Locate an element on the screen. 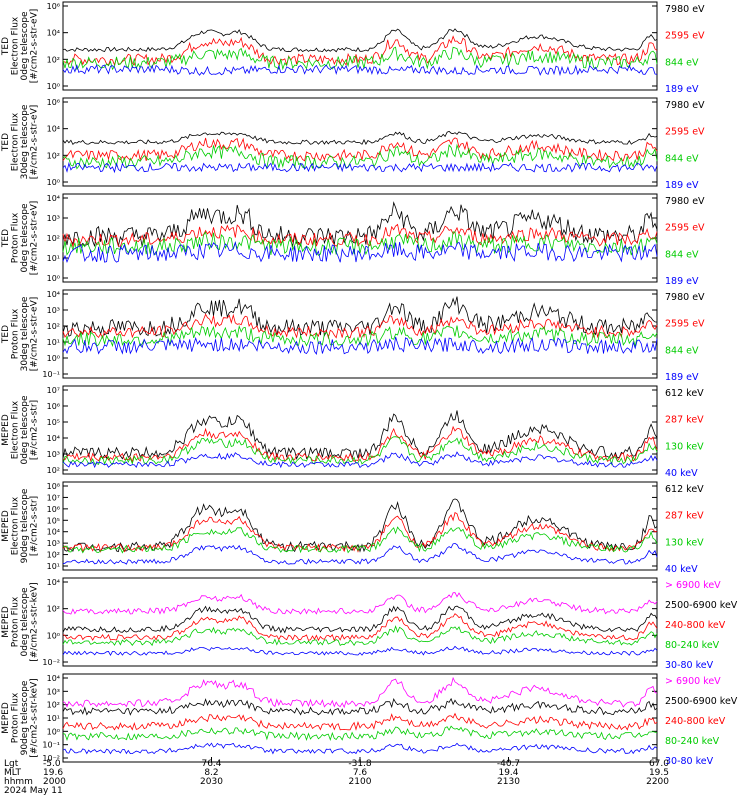 The width and height of the screenshot is (750, 800). panel-1-ylabel-line: 0deg telescope is located at coordinates (25, 46).